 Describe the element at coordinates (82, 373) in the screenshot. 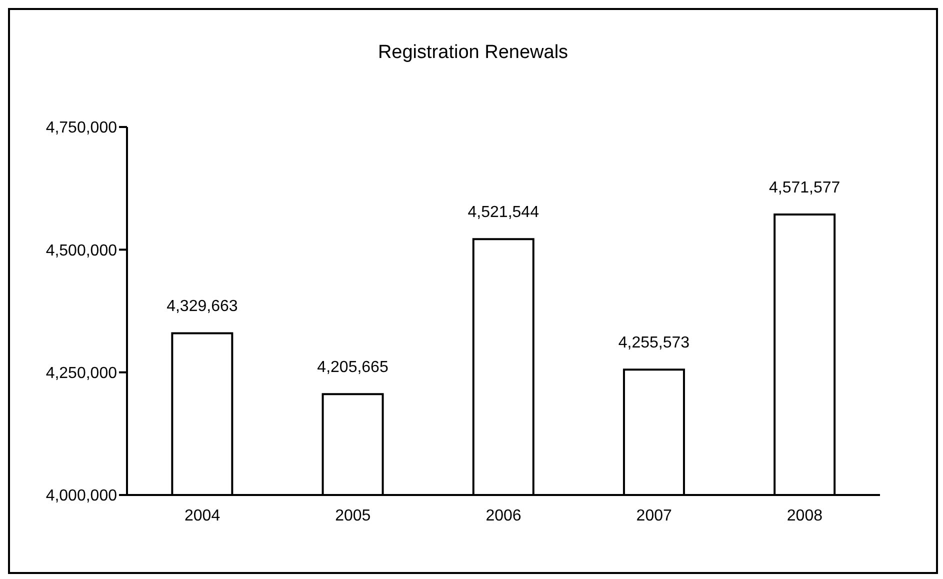

I see `y-tick-label: 4,250,000` at that location.